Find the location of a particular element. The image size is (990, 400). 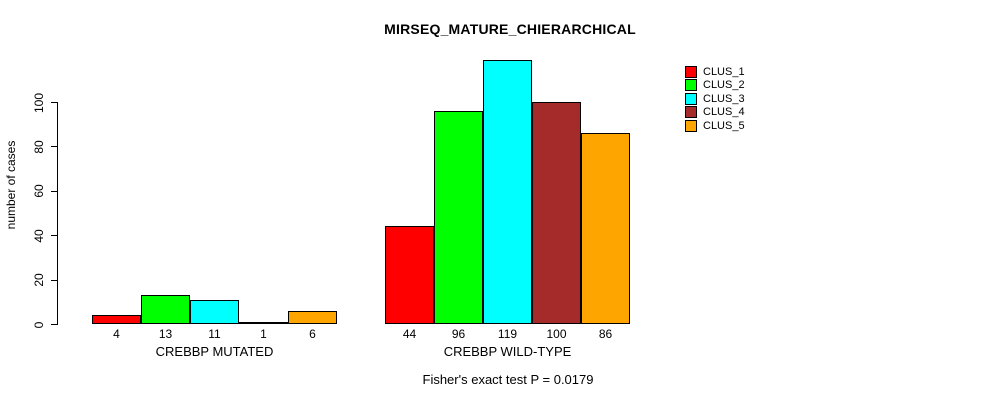

bar-clus_2-group2 is located at coordinates (458, 217).